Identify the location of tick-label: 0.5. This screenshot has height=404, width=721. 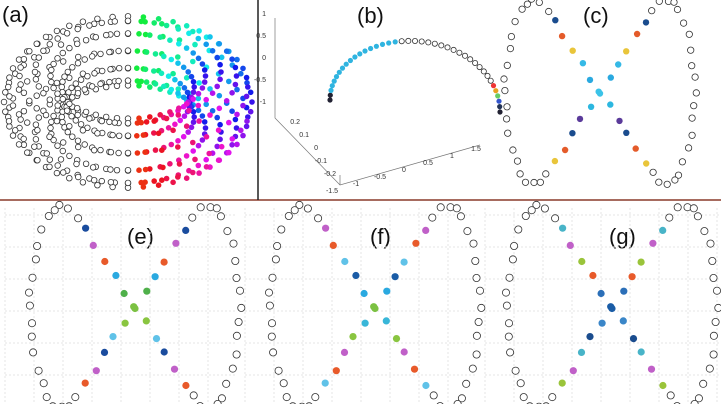
(261, 36).